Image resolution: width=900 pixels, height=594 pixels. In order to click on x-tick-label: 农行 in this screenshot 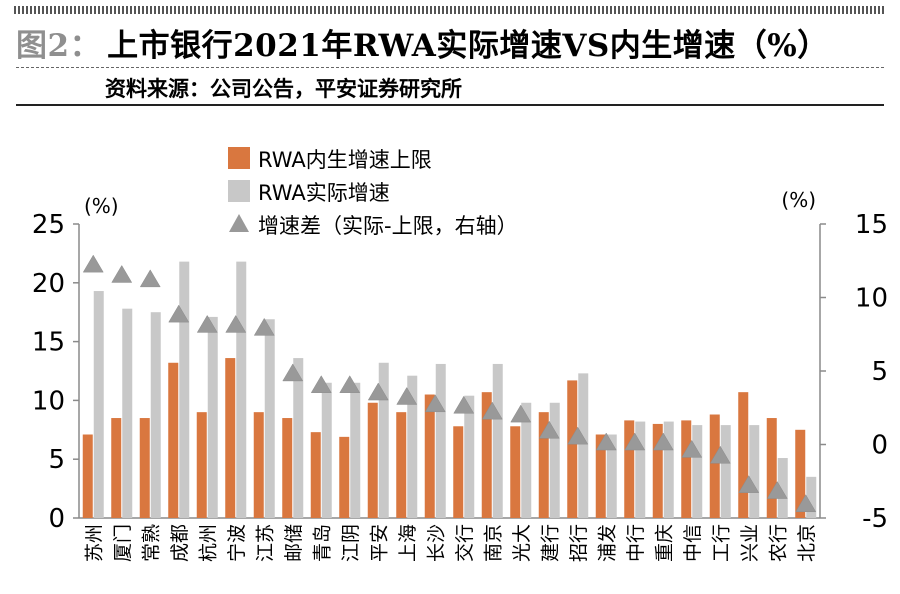, I will do `click(778, 543)`.